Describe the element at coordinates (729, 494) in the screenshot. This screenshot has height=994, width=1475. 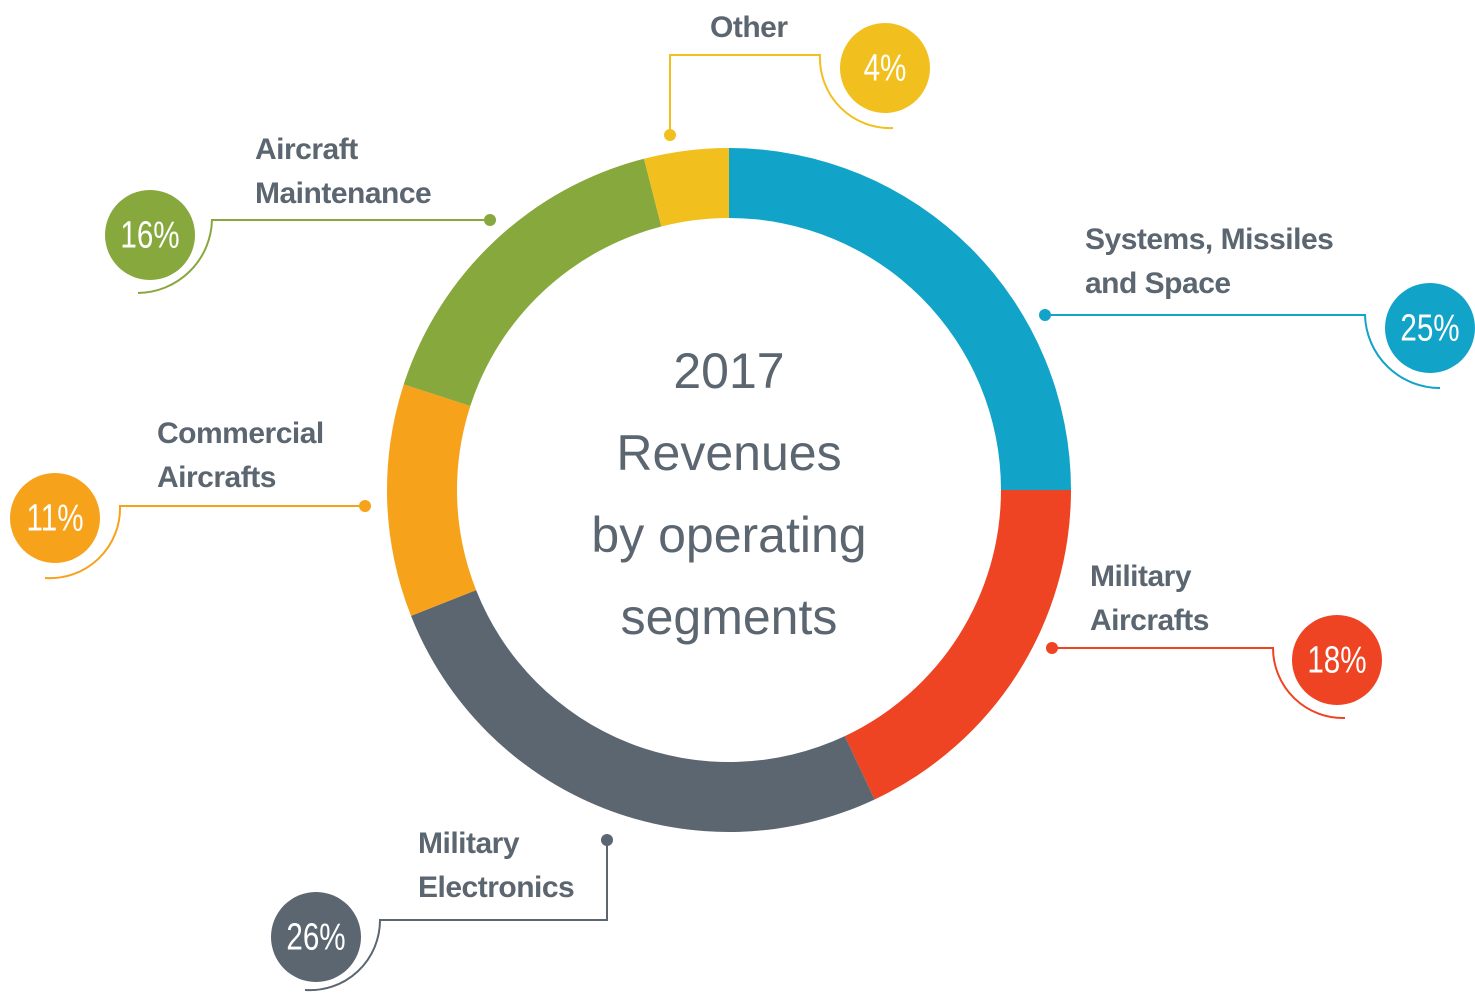
I see `chart-title: 2017 Revenues by operating segments` at that location.